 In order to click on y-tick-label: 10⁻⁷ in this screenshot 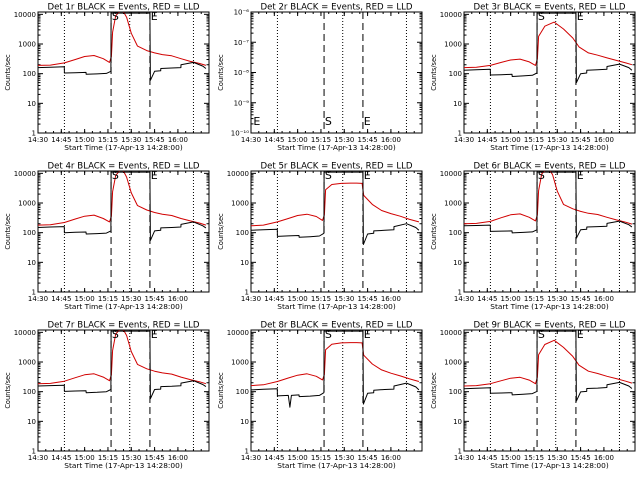, I will do `click(242, 43)`.